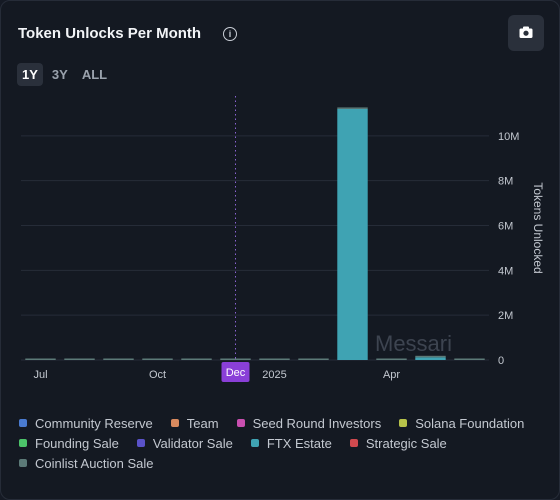  What do you see at coordinates (505, 316) in the screenshot?
I see `y-tick-label: 2M` at bounding box center [505, 316].